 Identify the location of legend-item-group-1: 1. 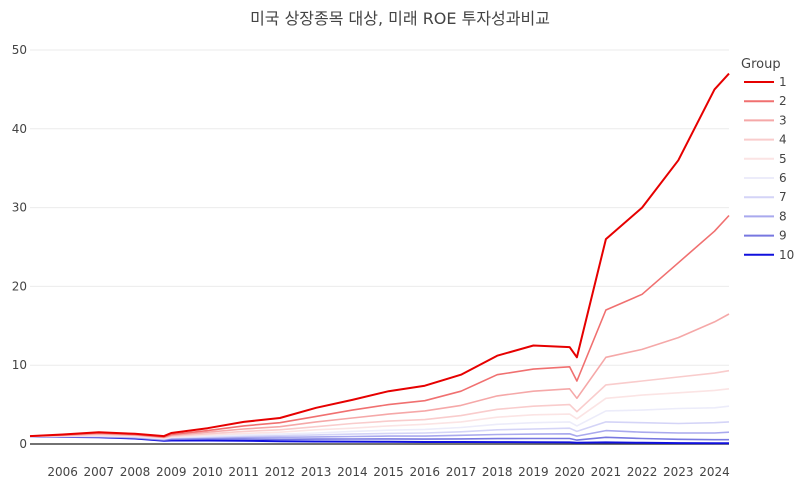
(765, 82).